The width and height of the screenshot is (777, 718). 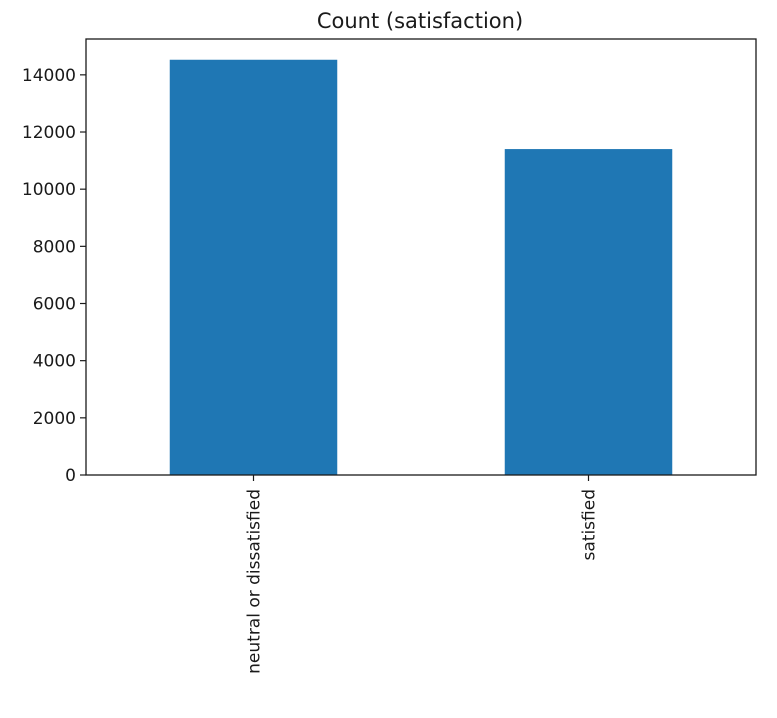 I want to click on y-tick-label-1: 2000, so click(x=54, y=419).